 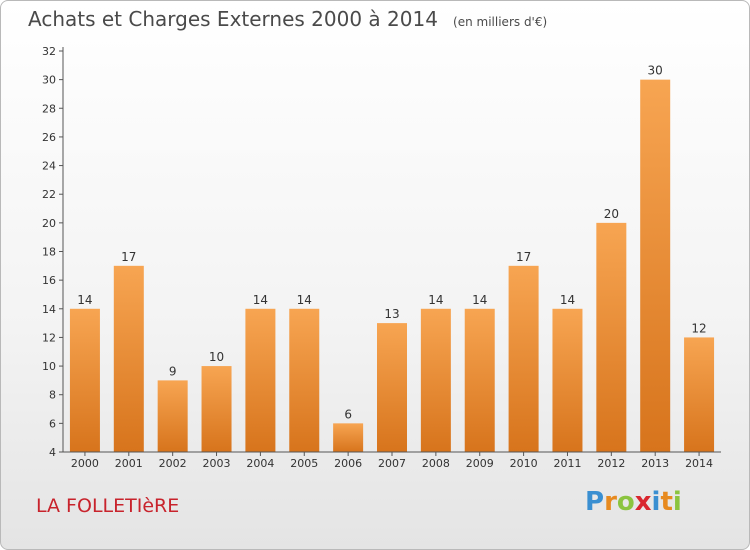 I want to click on data-label-2009: 14, so click(x=479, y=300).